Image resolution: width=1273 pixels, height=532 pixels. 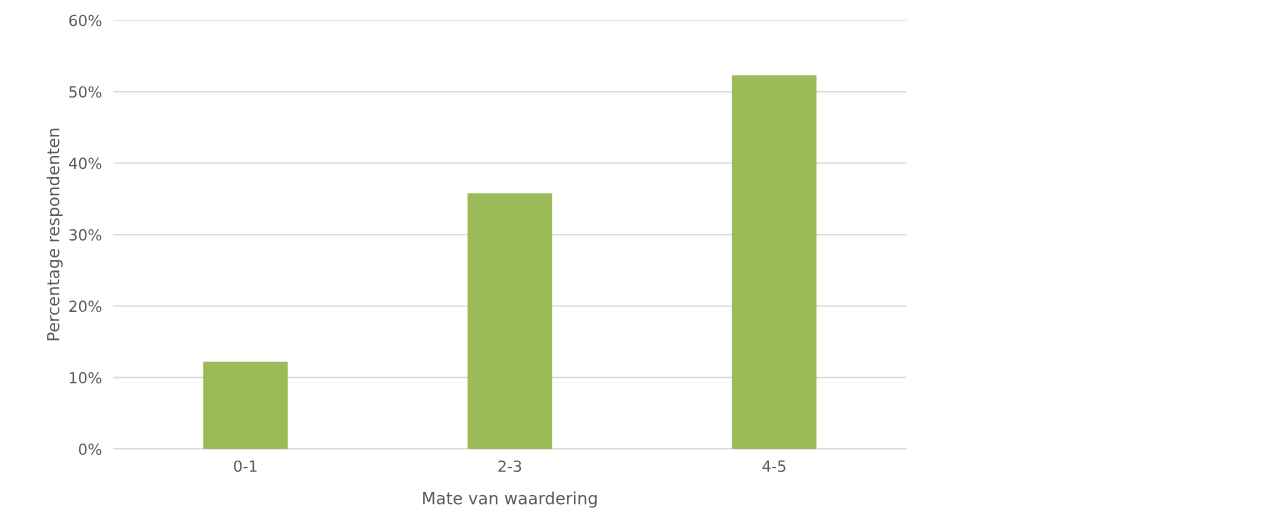 I want to click on y-tick-label: 60%, so click(x=85, y=20).